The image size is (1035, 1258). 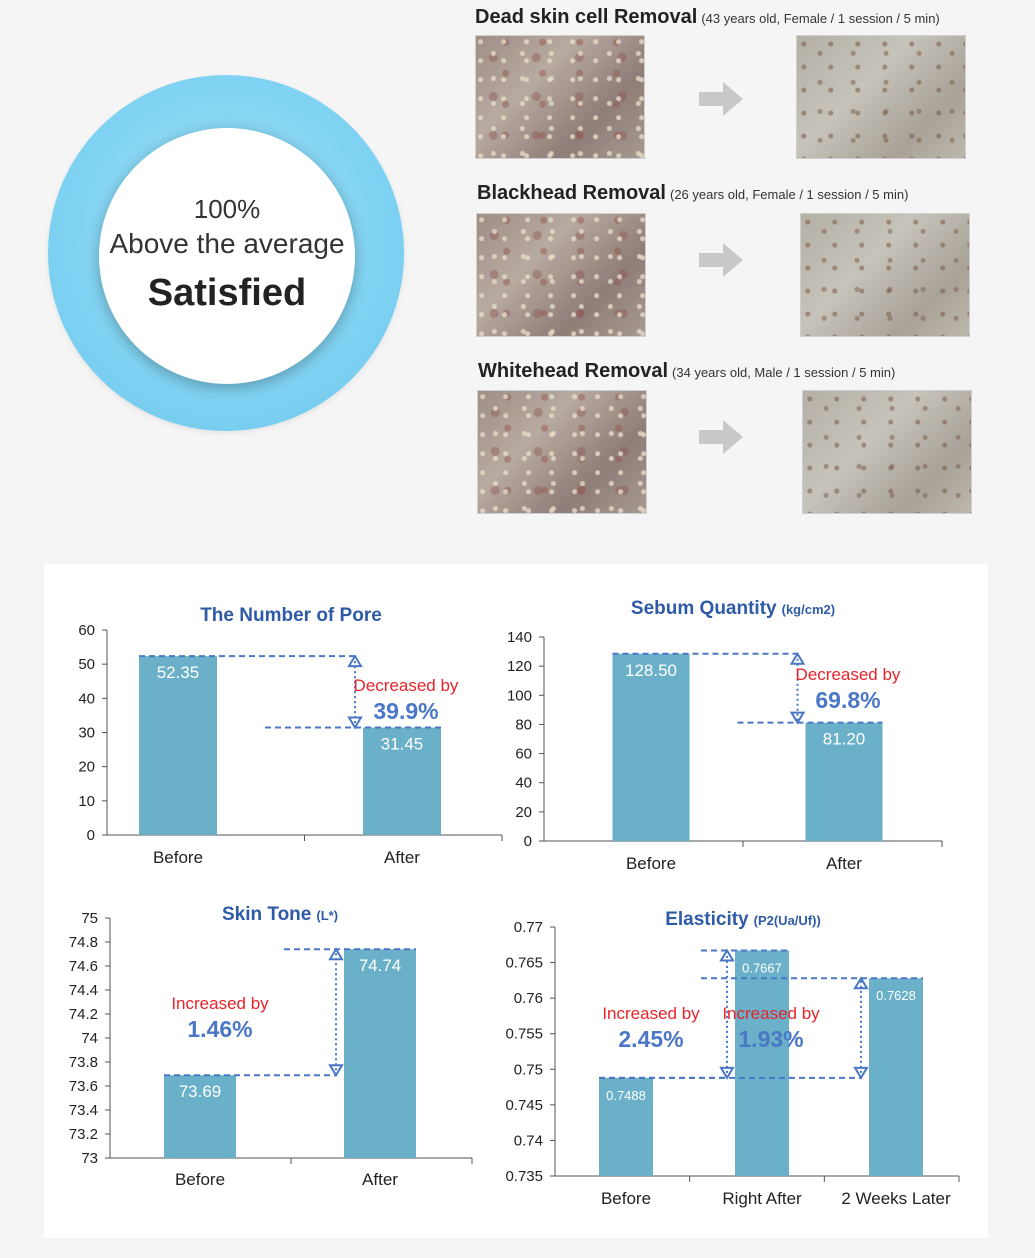 I want to click on bar-value-label: 74.74, so click(x=380, y=965).